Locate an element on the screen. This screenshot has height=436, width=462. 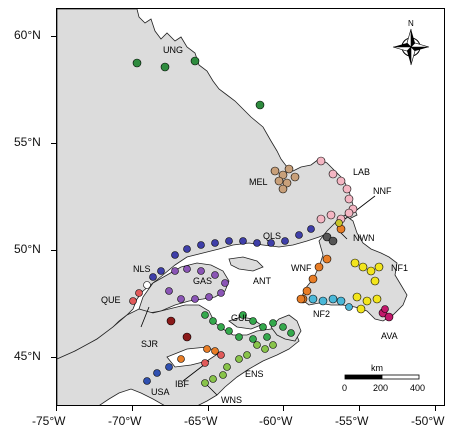
site-que is located at coordinates (133, 301).